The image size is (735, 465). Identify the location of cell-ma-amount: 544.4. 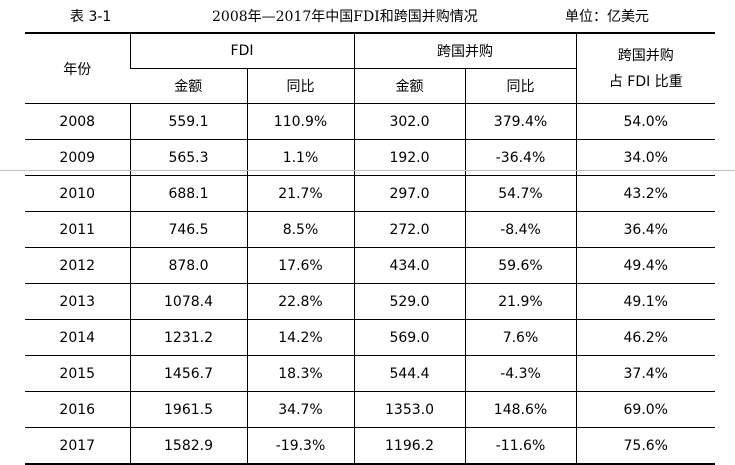
(409, 373).